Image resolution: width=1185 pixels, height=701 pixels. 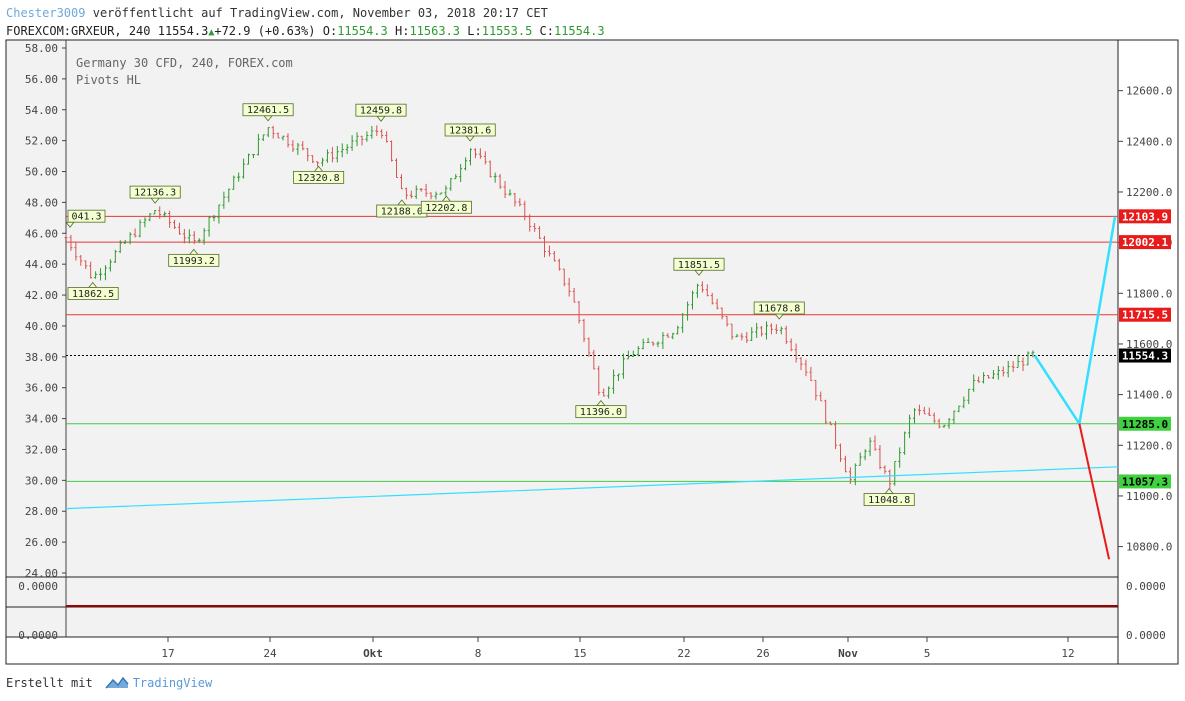 I want to click on price-tag-label: 12002.1, so click(x=1145, y=242).